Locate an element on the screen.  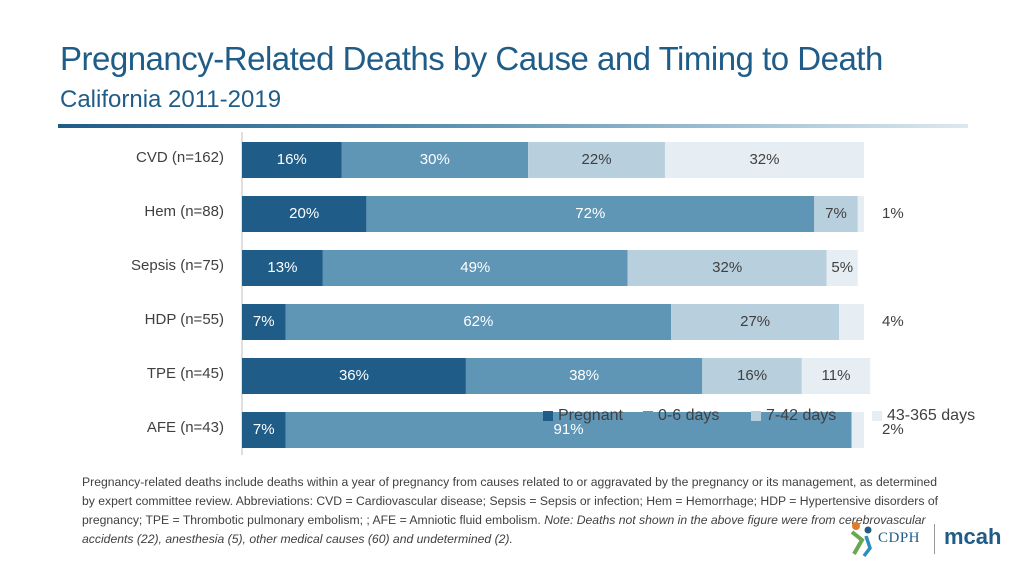
category-label-hem-n-88: Hem (n=88) is located at coordinates (184, 211).